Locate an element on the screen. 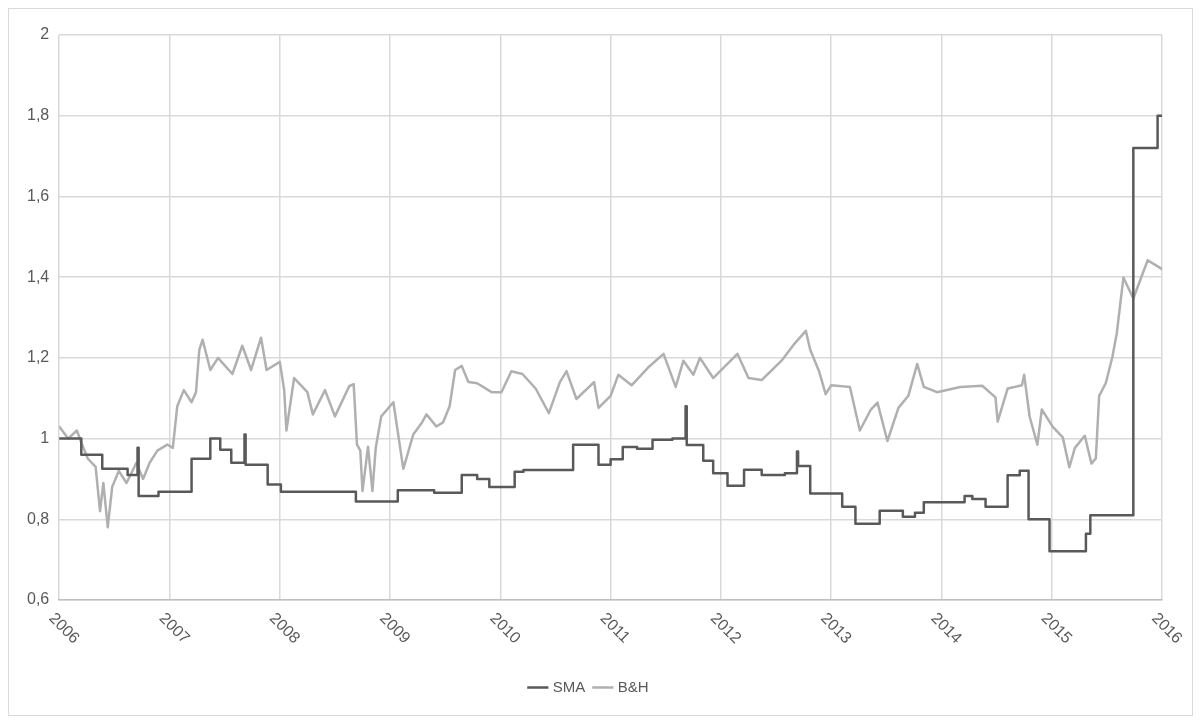 The image size is (1201, 724). y-tick-label: 2 is located at coordinates (45, 34).